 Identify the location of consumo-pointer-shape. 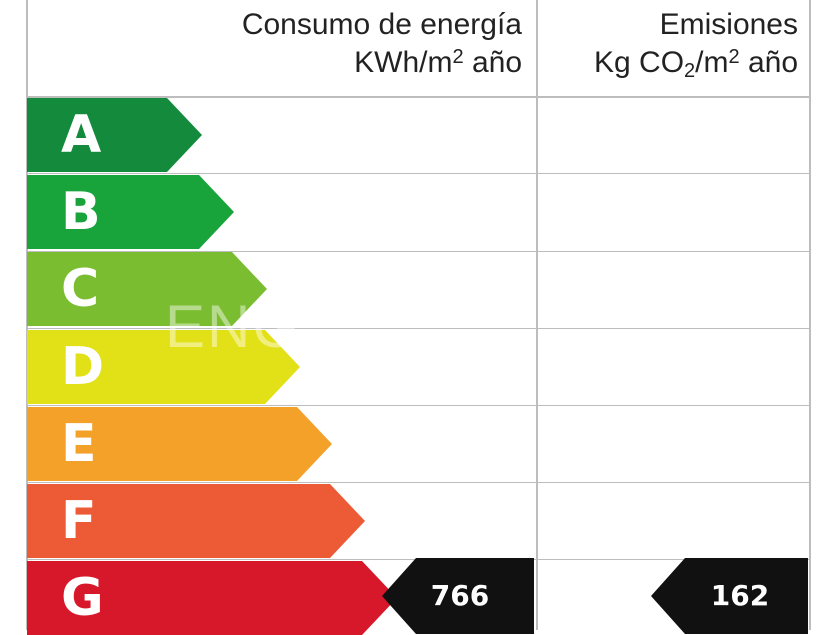
(458, 596).